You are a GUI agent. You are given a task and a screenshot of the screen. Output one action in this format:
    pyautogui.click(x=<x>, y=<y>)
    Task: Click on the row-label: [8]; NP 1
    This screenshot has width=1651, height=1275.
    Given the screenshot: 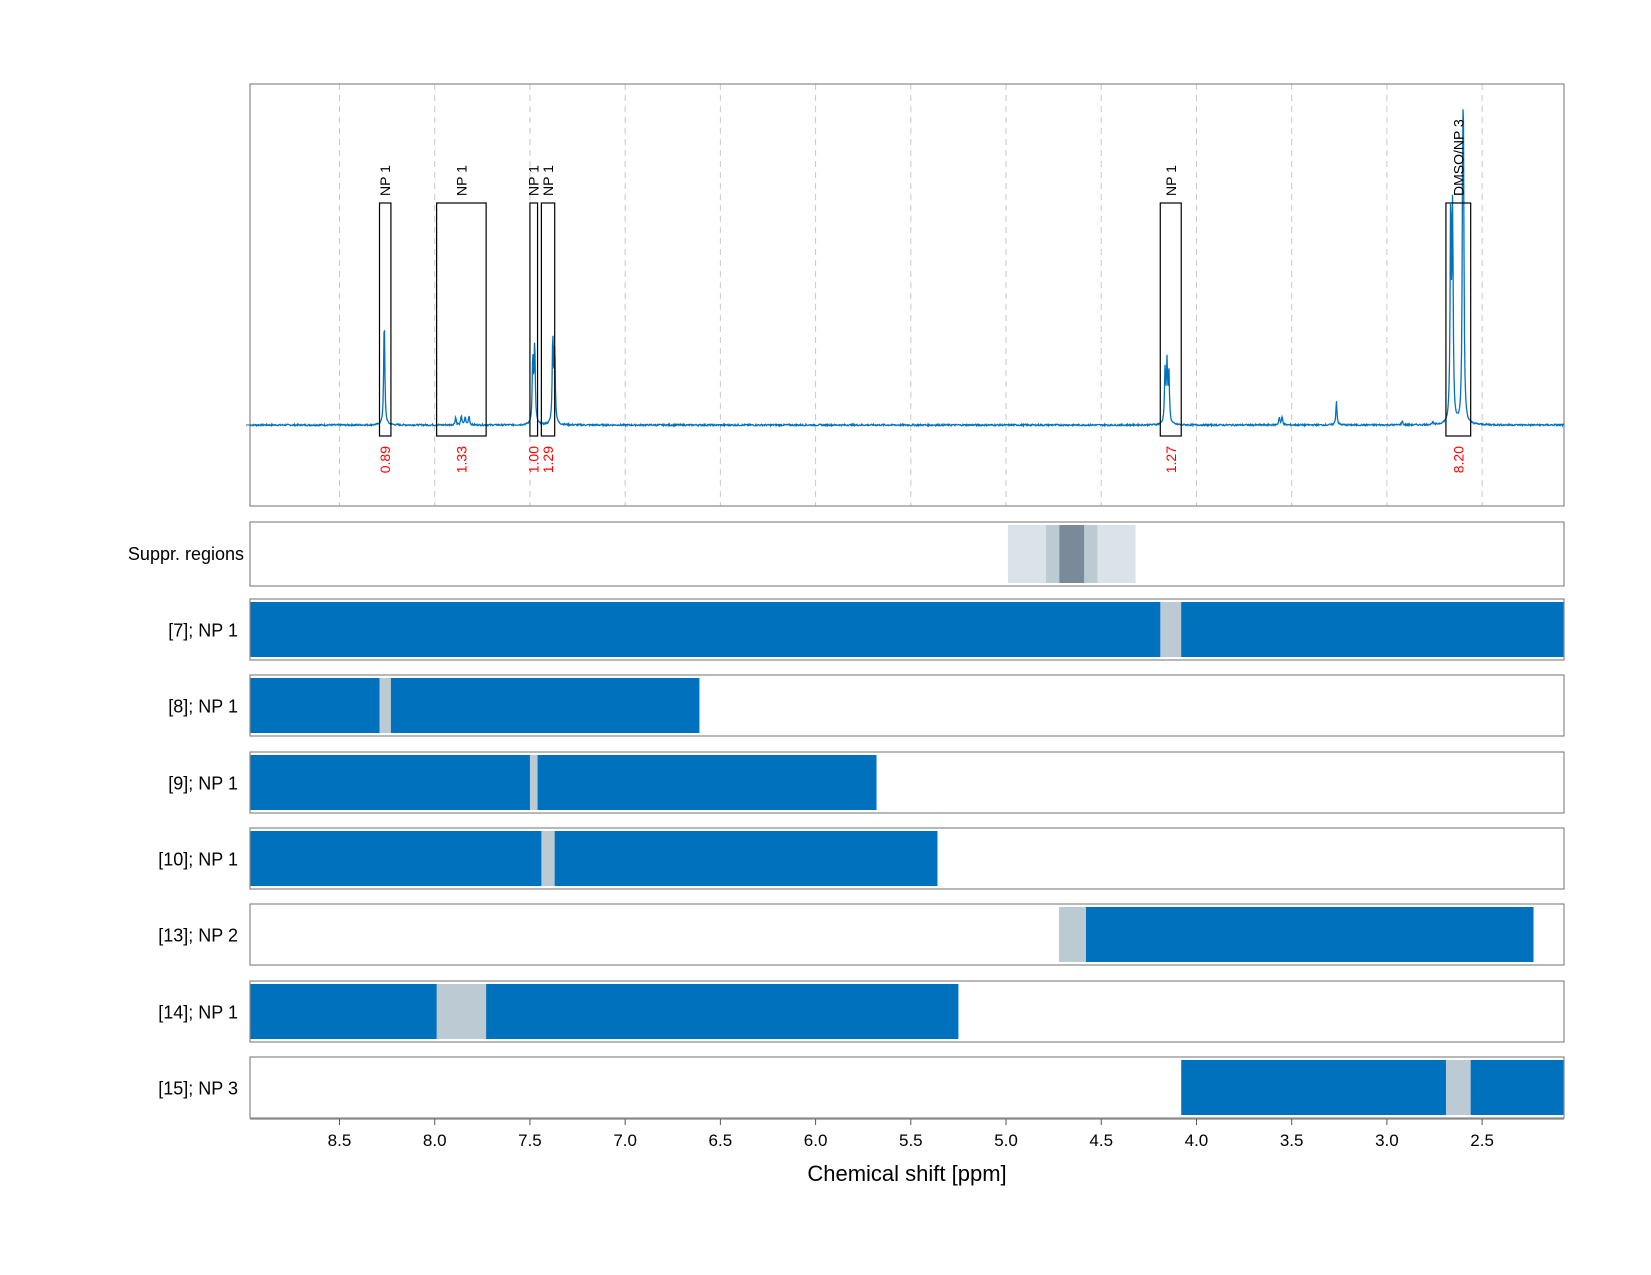 What is the action you would take?
    pyautogui.click(x=203, y=707)
    